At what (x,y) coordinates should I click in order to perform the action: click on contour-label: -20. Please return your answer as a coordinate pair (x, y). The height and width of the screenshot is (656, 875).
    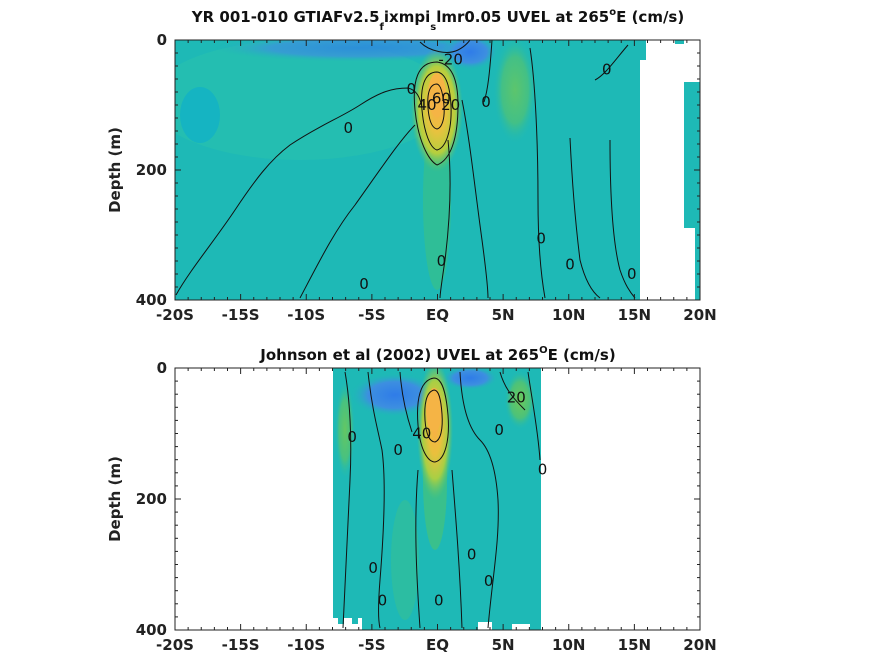
    Looking at the image, I should click on (450, 60).